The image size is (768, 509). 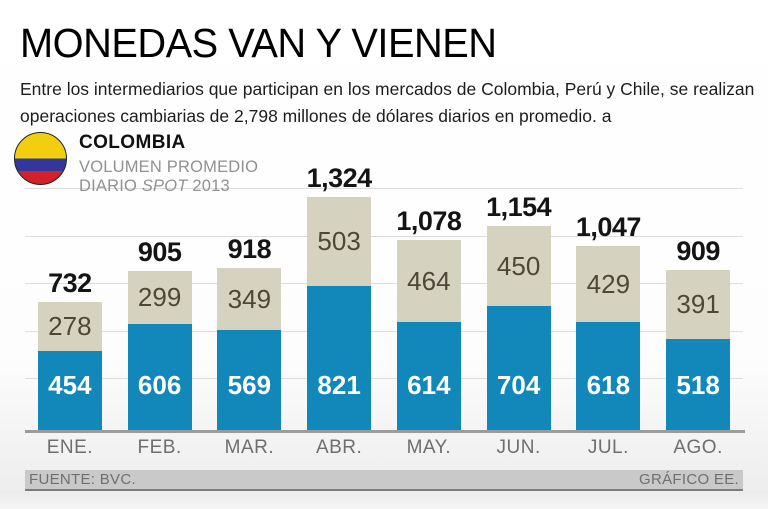 What do you see at coordinates (518, 447) in the screenshot?
I see `x-axis-label: JUN.` at bounding box center [518, 447].